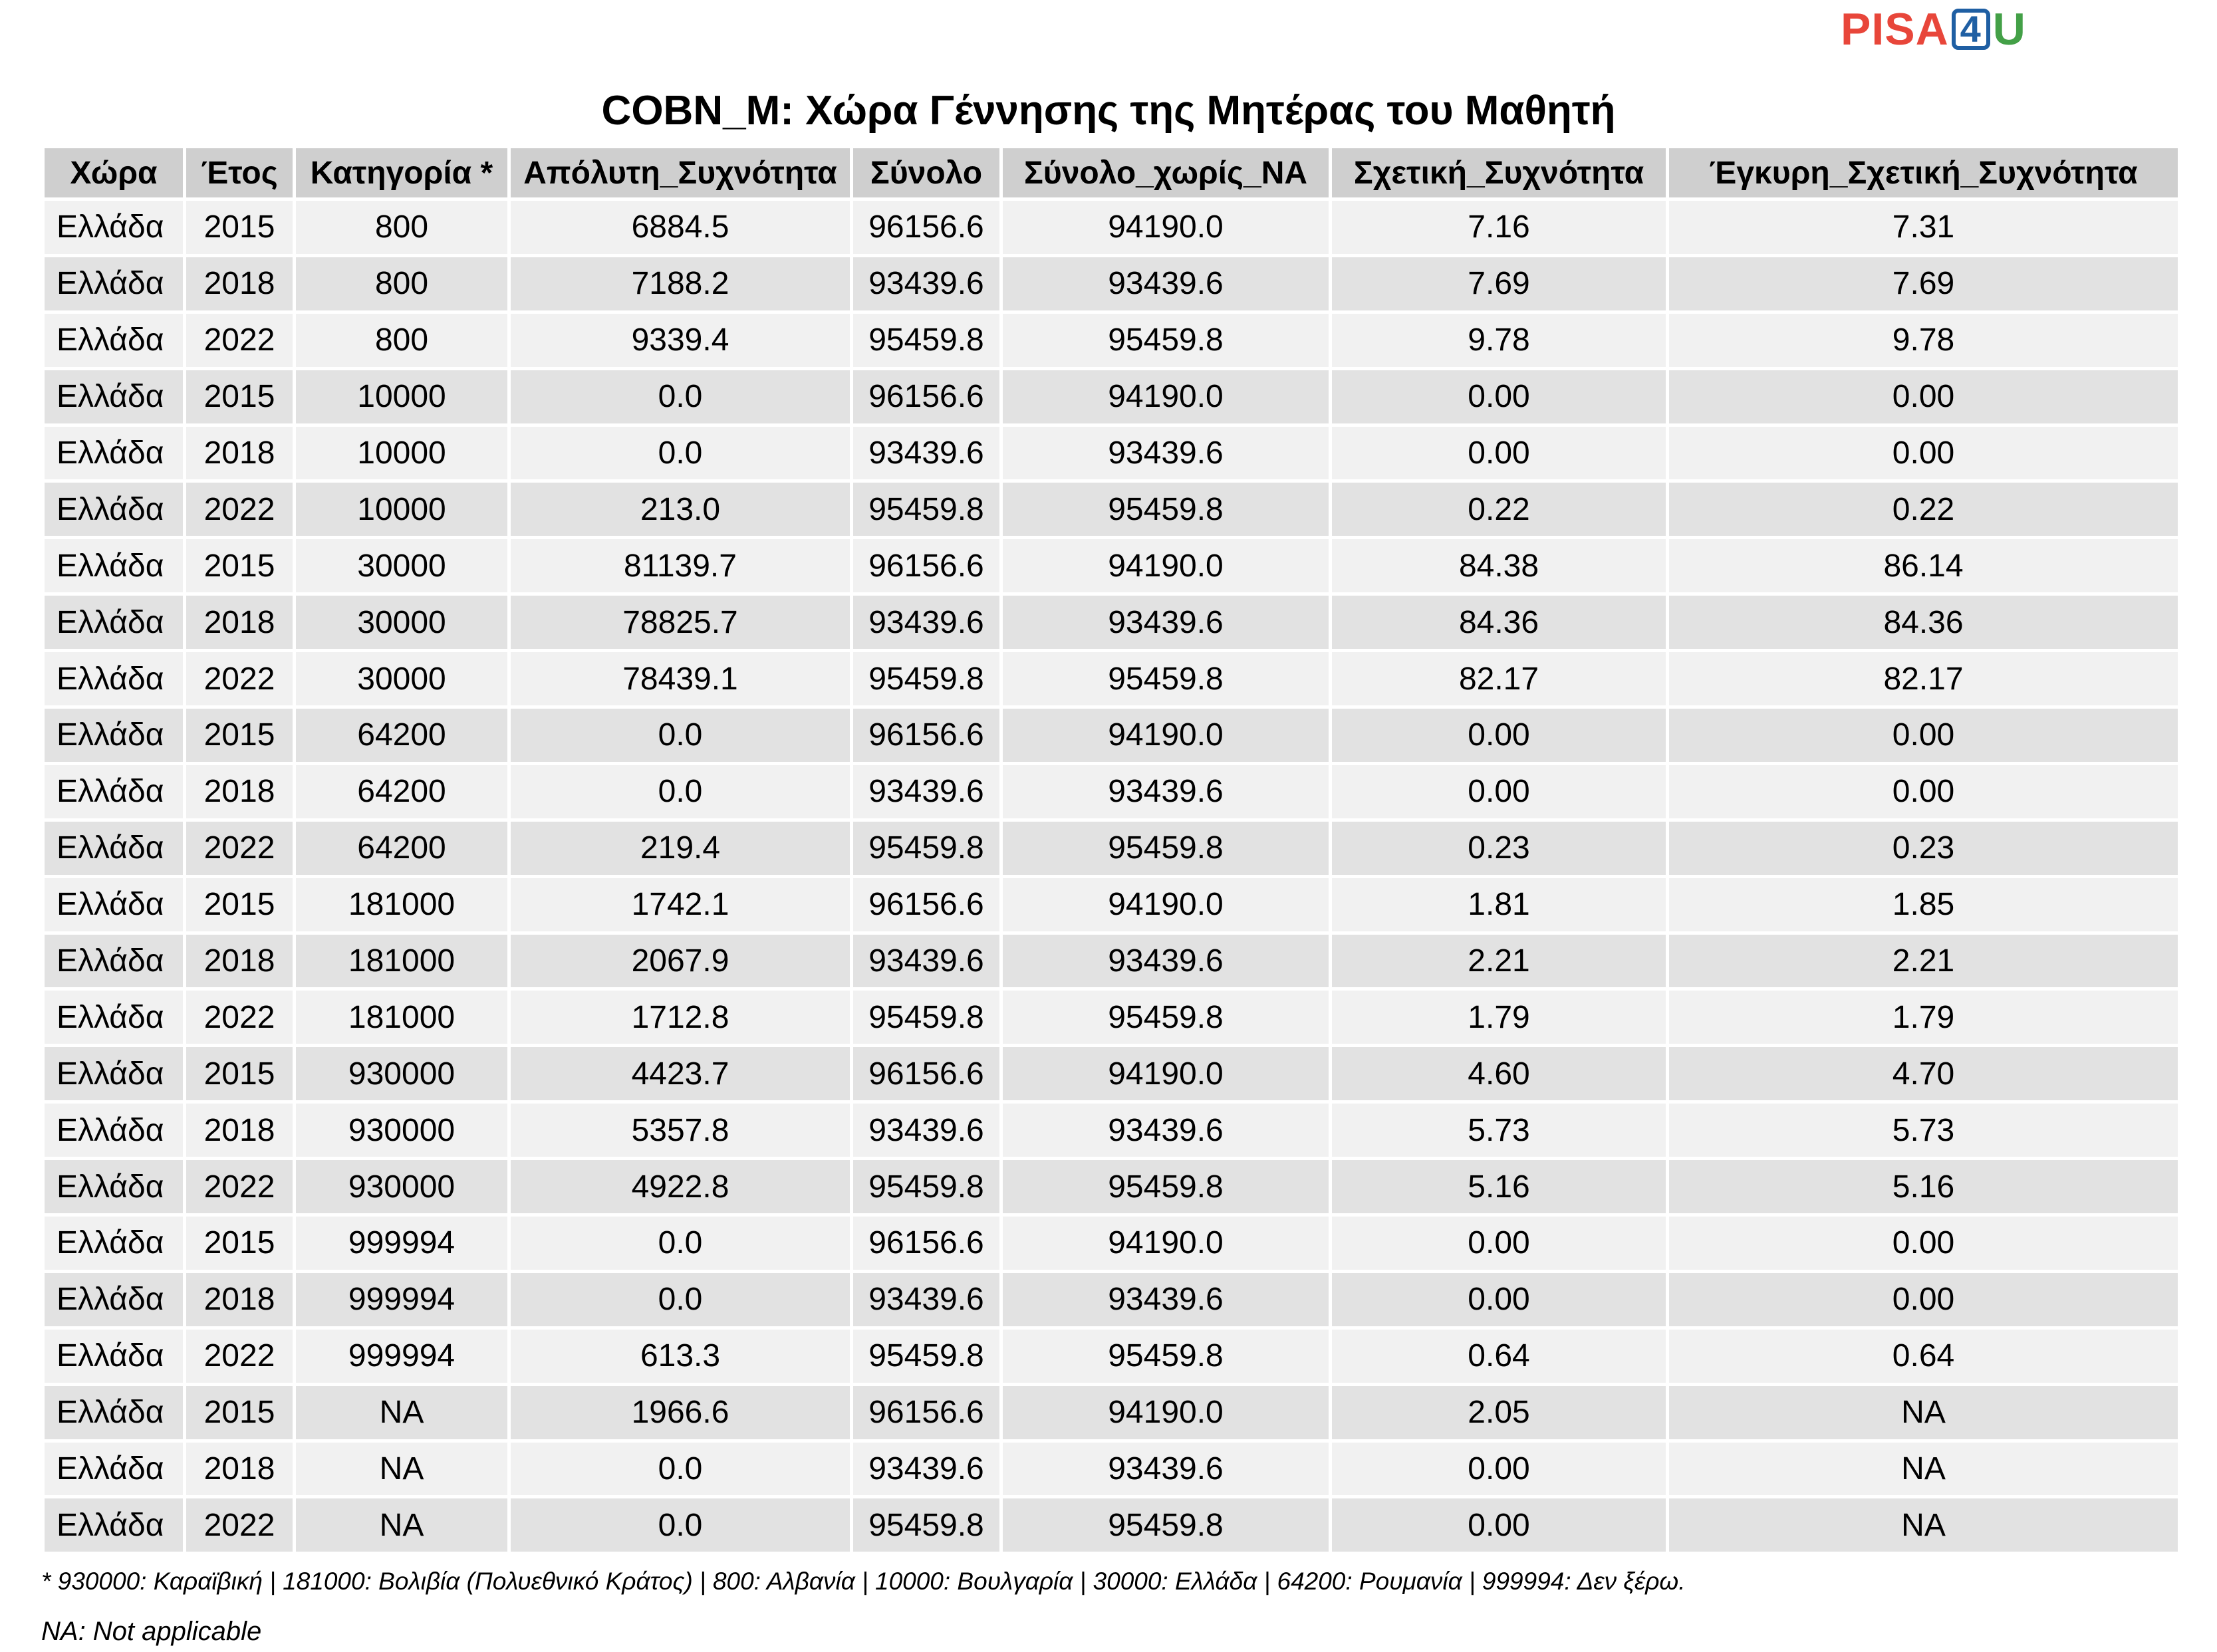 This screenshot has height=1652, width=2217. I want to click on cell-relative-frequency: 82.17, so click(1499, 679).